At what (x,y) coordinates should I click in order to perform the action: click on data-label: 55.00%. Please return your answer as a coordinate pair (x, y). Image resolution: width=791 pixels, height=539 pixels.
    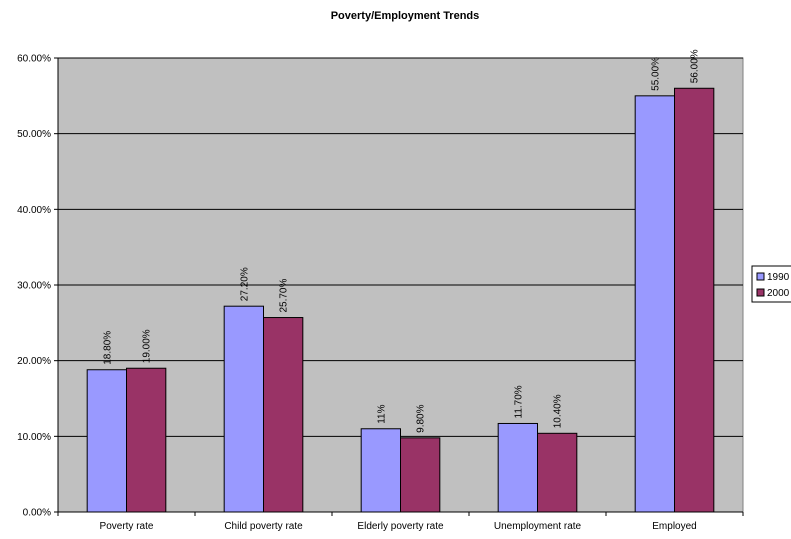
    Looking at the image, I should click on (655, 74).